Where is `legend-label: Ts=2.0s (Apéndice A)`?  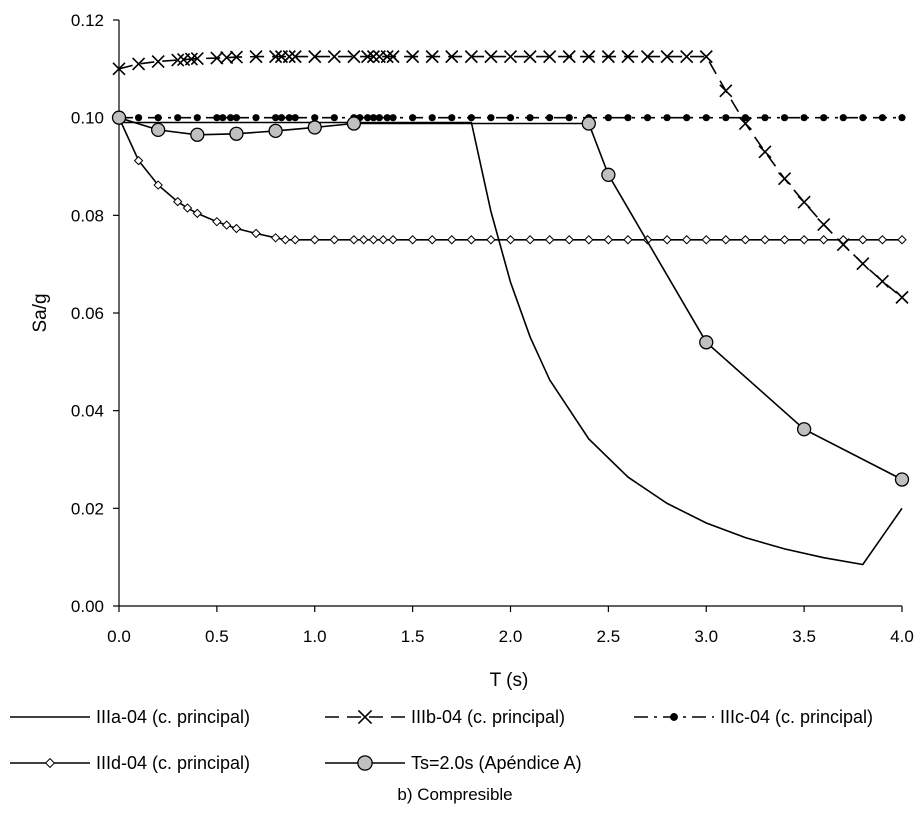
legend-label: Ts=2.0s (Apéndice A) is located at coordinates (496, 763).